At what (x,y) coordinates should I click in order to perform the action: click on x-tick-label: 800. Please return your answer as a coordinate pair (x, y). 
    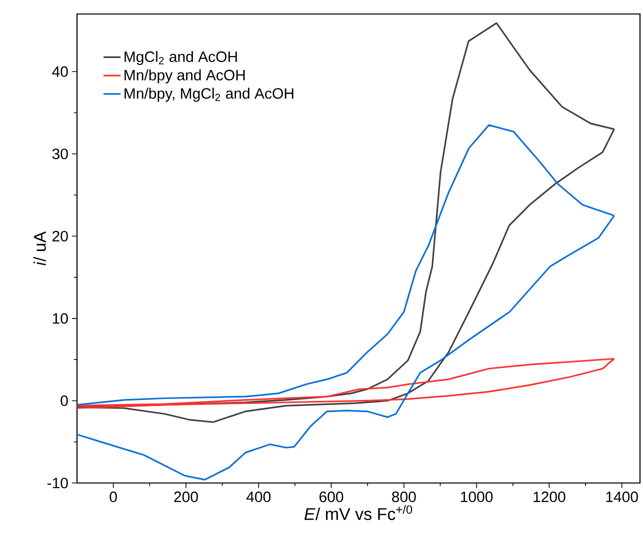
    Looking at the image, I should click on (404, 497).